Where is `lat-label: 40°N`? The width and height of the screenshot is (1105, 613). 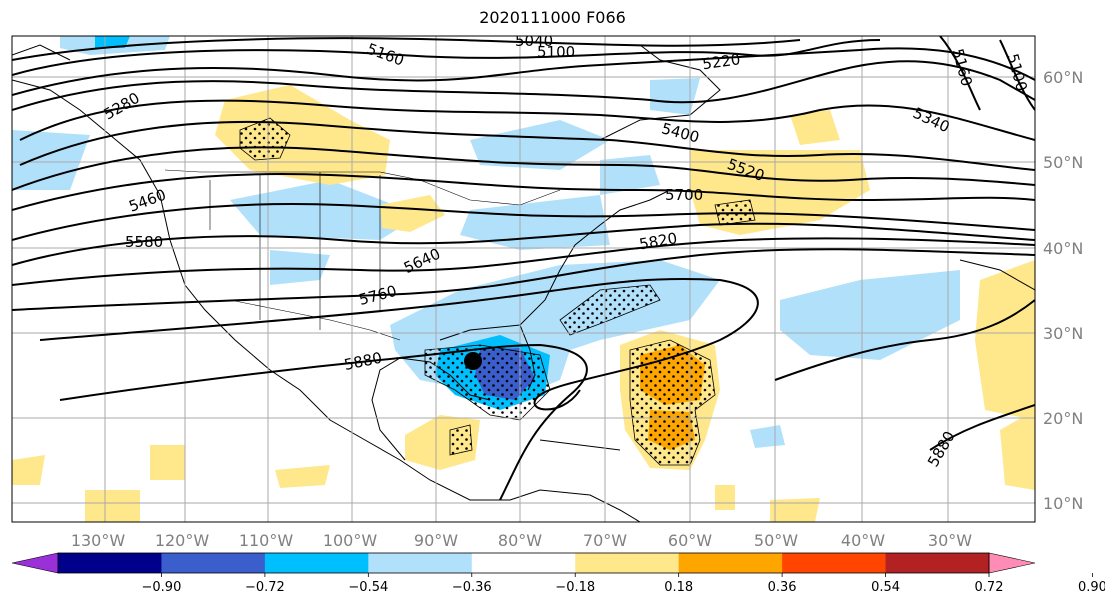
lat-label: 40°N is located at coordinates (1063, 248).